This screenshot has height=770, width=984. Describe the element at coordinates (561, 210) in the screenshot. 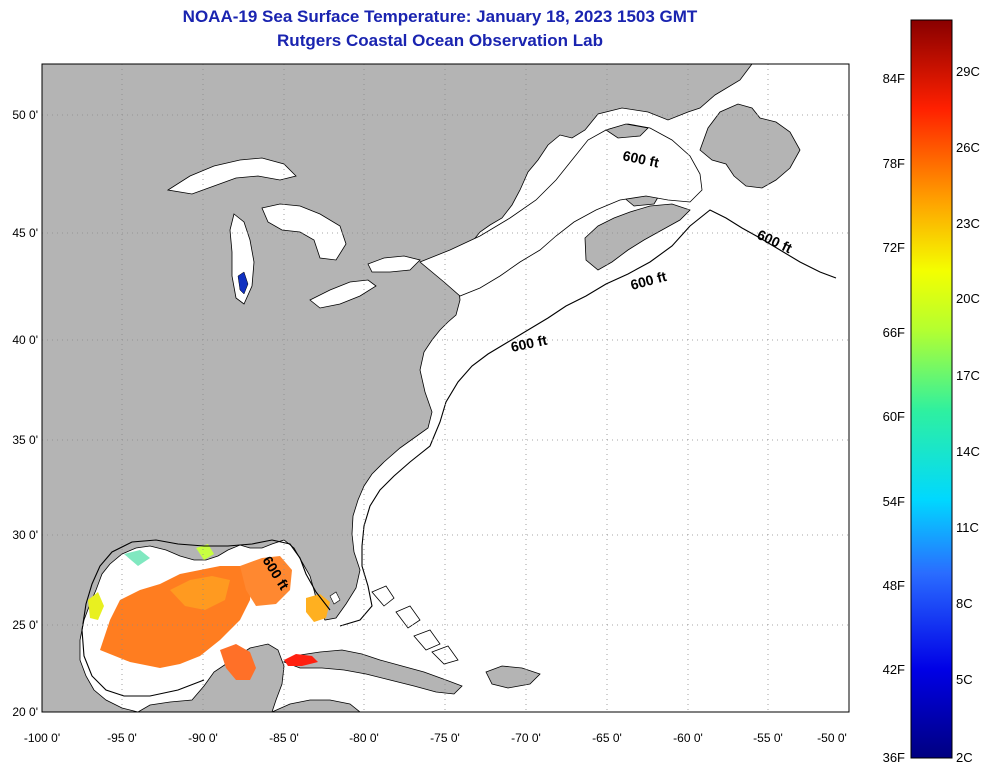

I see `gulf-of-st-lawrence` at that location.